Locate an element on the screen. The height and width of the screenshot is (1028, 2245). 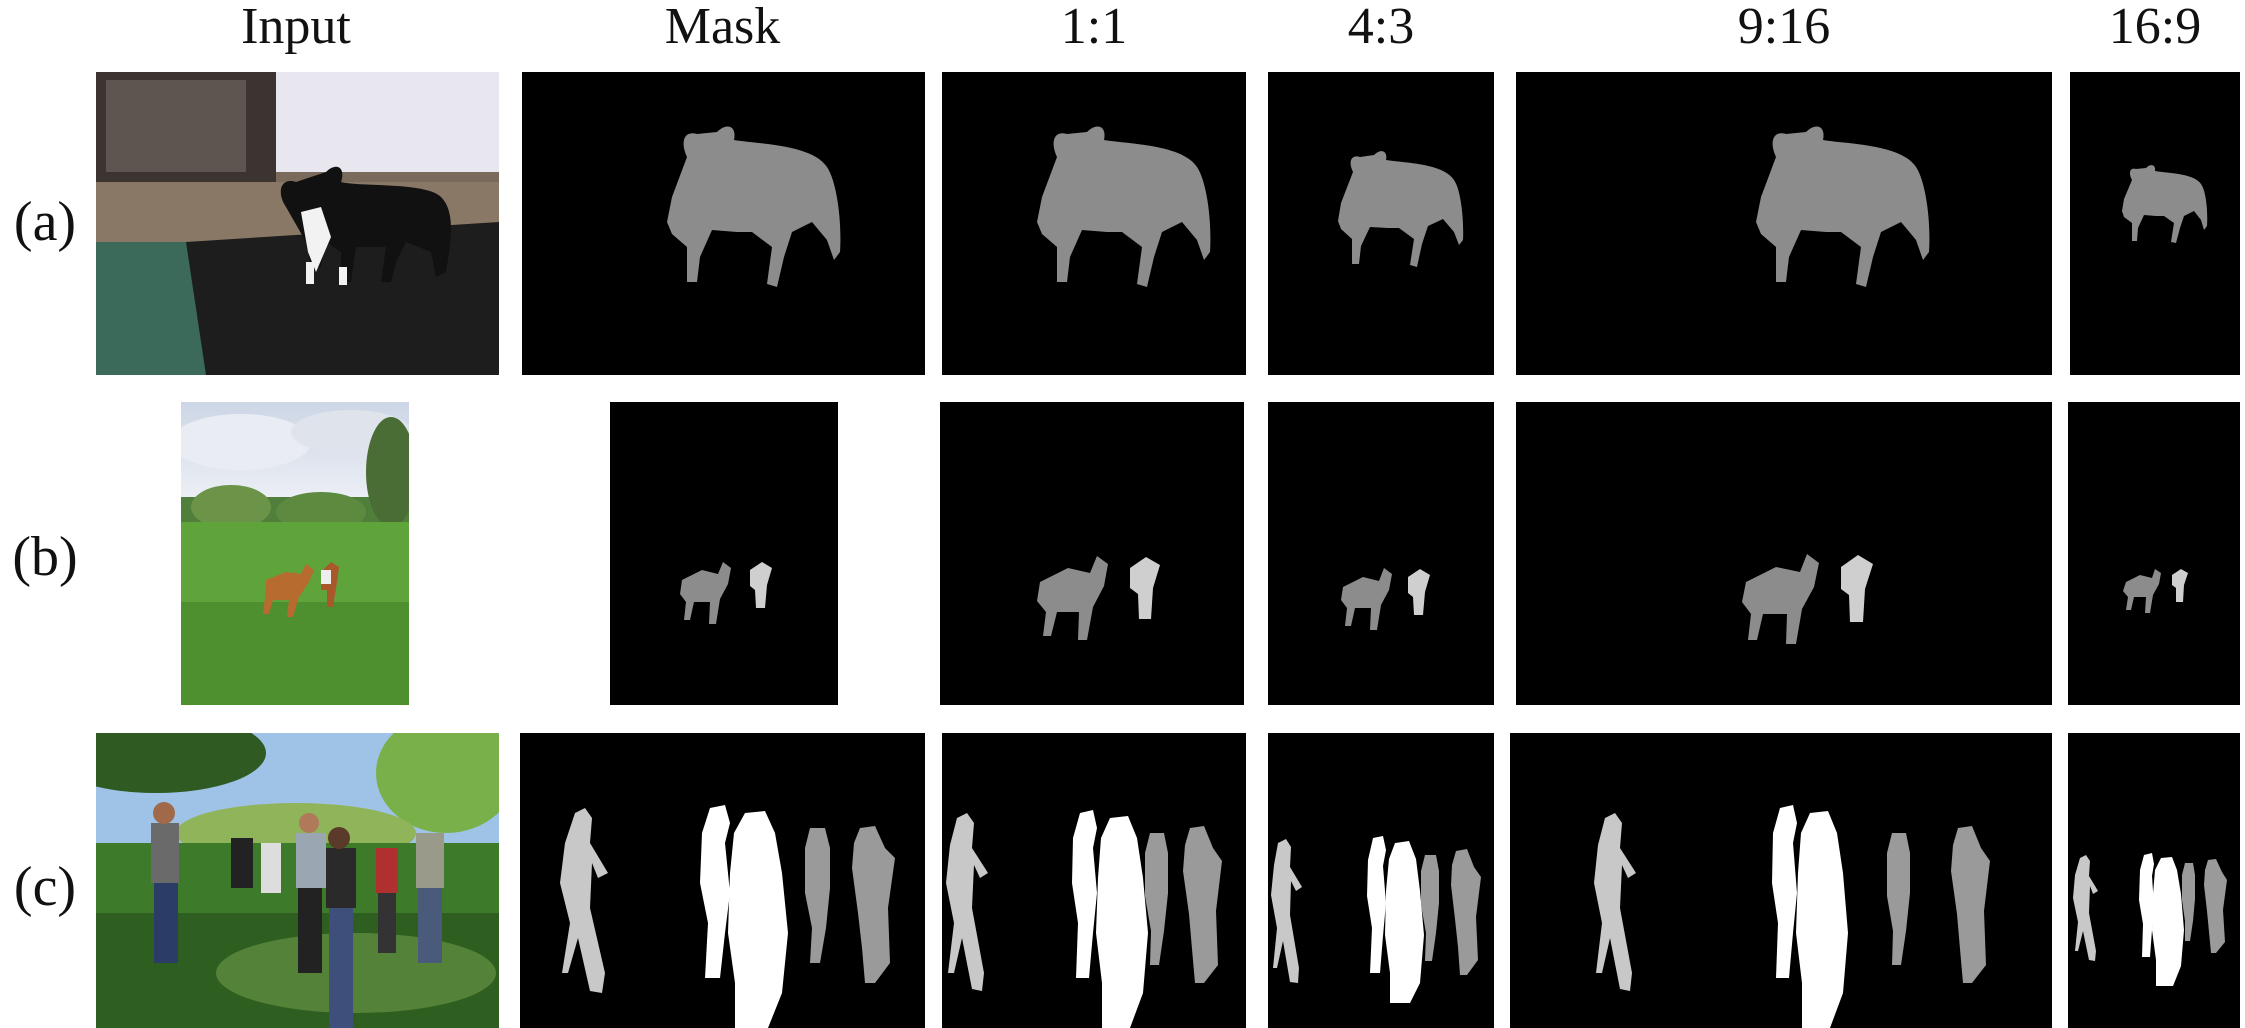
mask-panel-a is located at coordinates (723, 223).